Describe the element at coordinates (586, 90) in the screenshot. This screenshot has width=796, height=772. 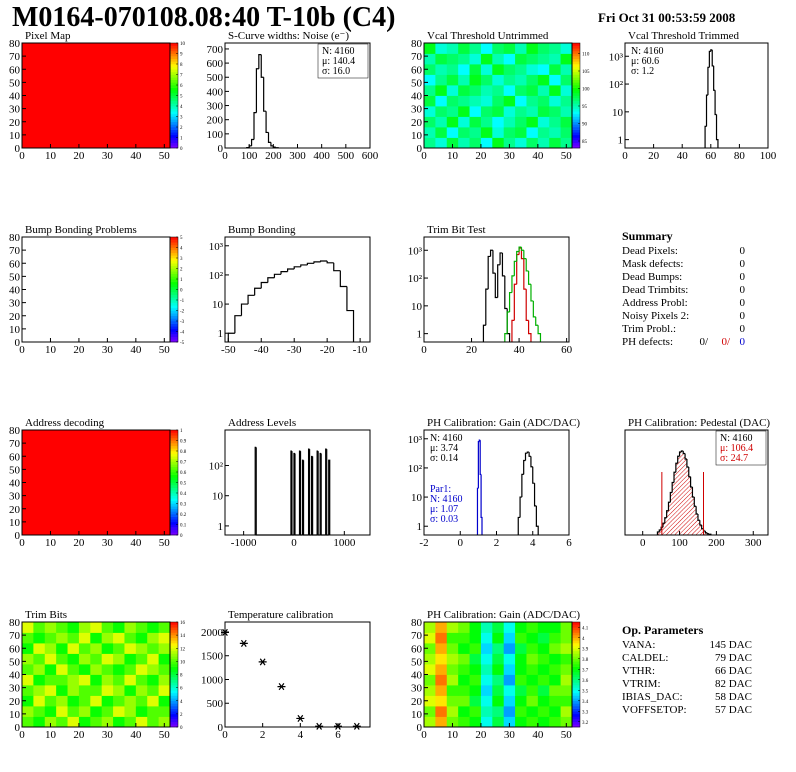
I see `z-tick-label: 100` at that location.